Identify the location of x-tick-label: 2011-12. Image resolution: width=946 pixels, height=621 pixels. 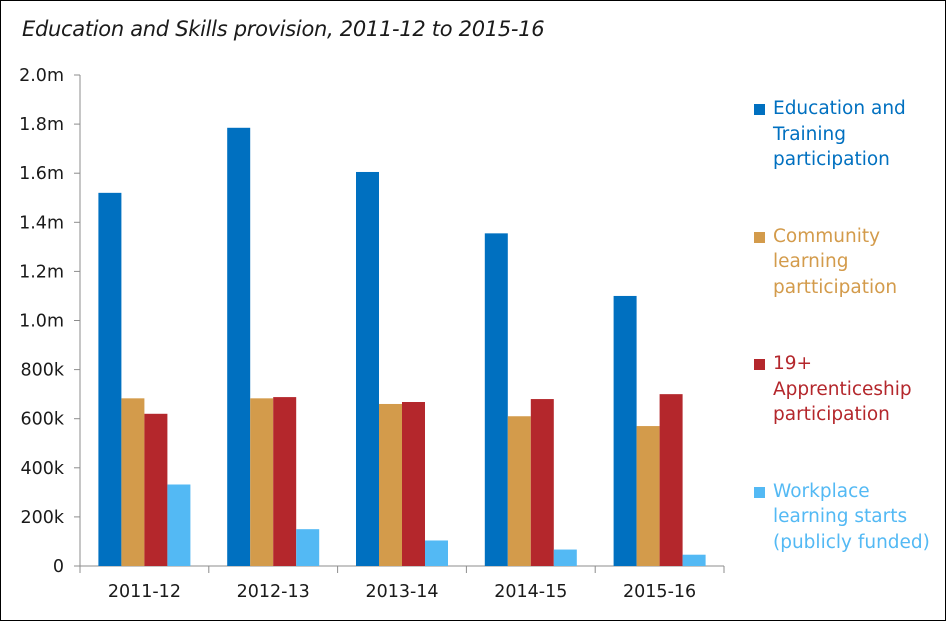
(144, 592).